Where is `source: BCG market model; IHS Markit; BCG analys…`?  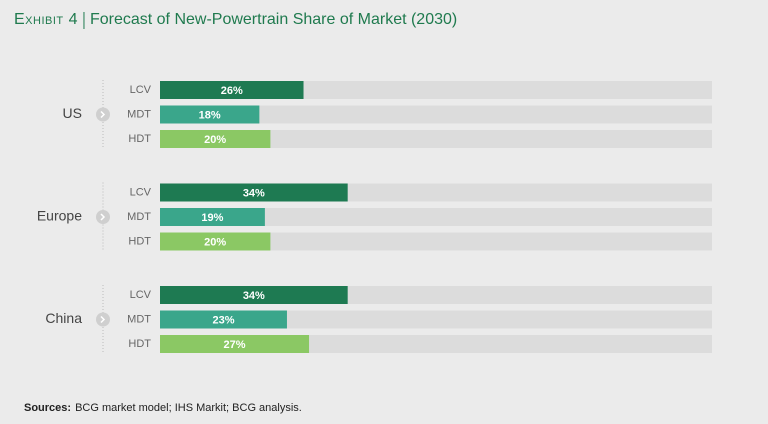 source: BCG market model; IHS Markit; BCG analys… is located at coordinates (188, 408).